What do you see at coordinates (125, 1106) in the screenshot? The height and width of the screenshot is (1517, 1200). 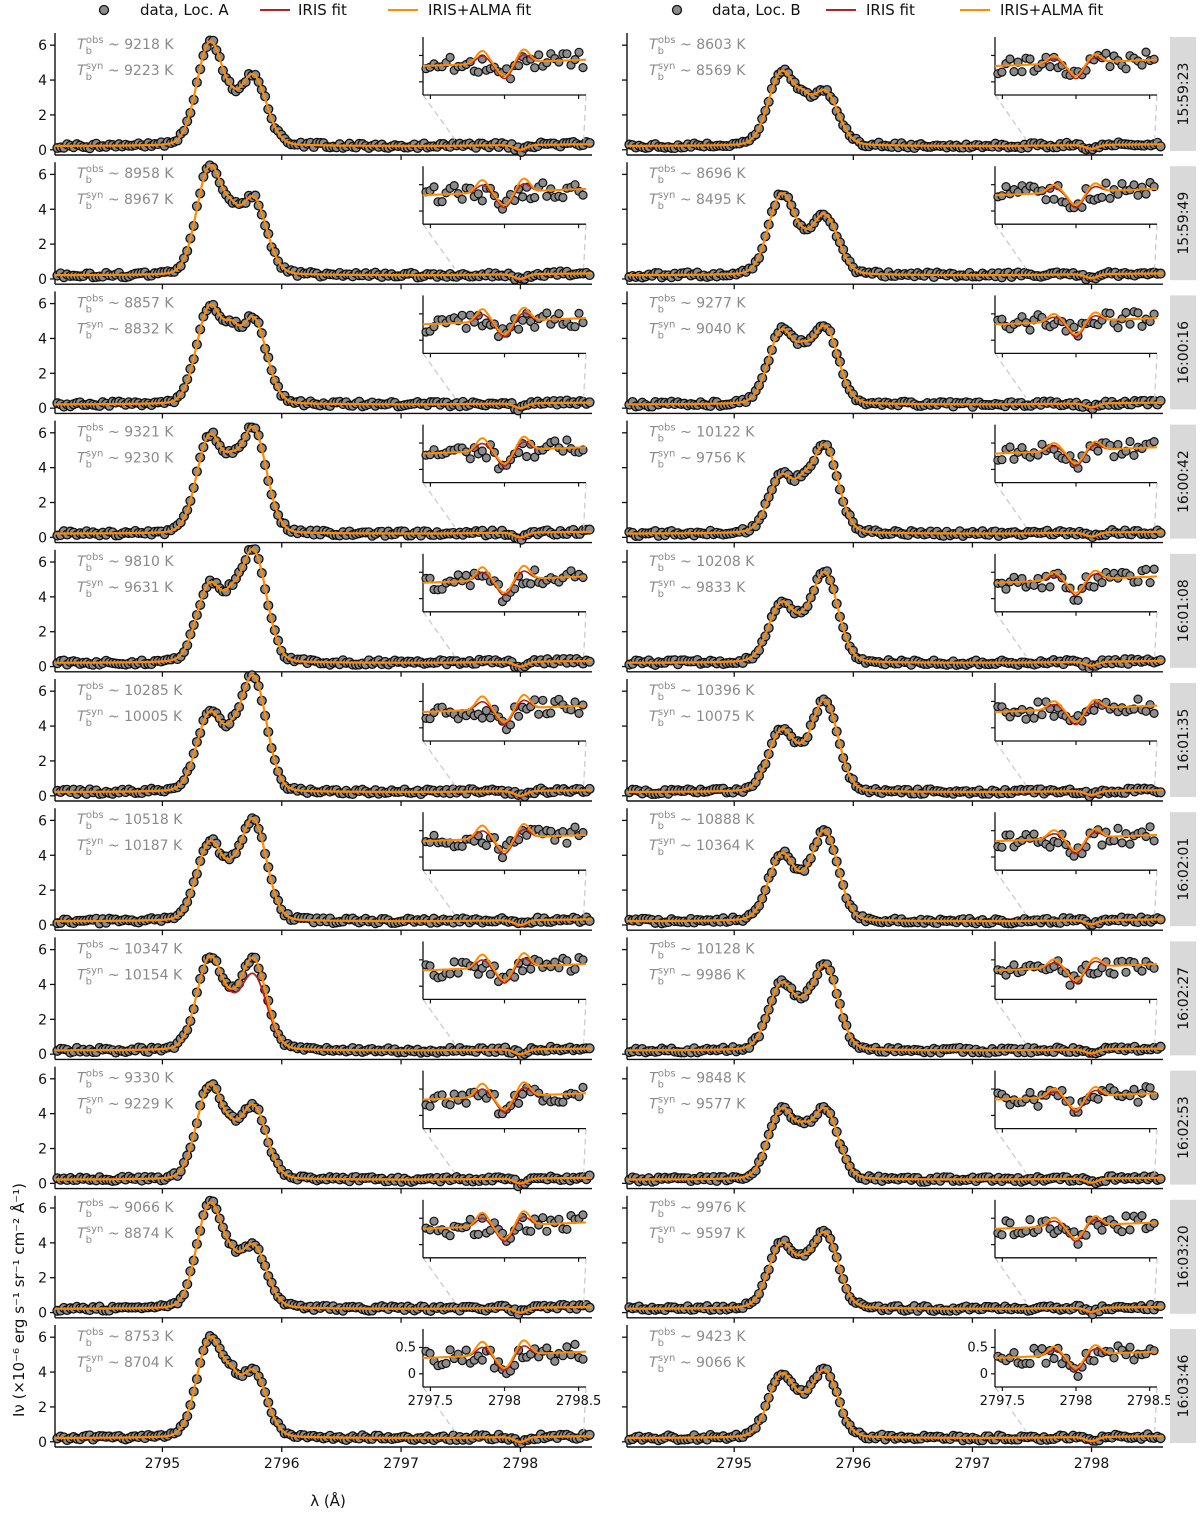 I see `tb-syn-label: Tbsyn ~ 9229 K` at bounding box center [125, 1106].